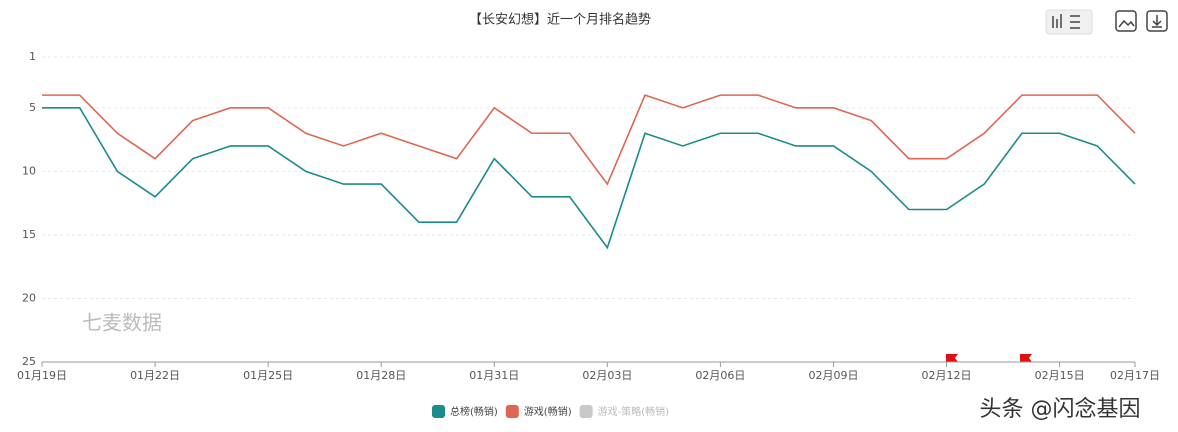 The height and width of the screenshot is (432, 1178). I want to click on download-button, so click(1157, 21).